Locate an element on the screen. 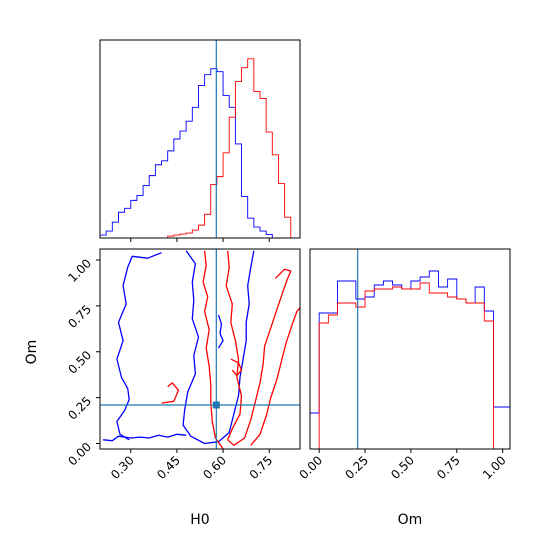  contour-truth-marker is located at coordinates (216, 405).